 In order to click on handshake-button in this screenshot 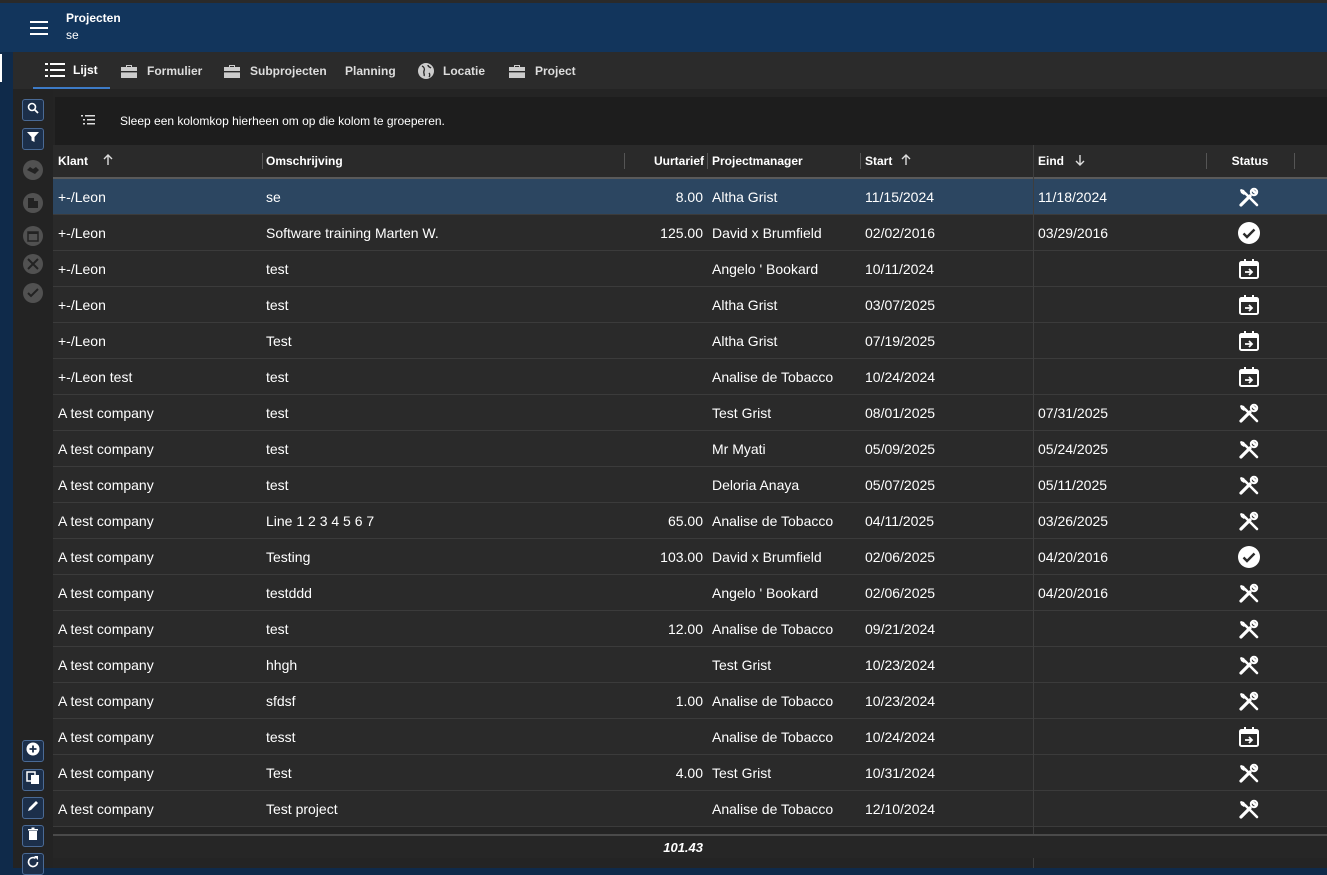, I will do `click(33, 172)`.